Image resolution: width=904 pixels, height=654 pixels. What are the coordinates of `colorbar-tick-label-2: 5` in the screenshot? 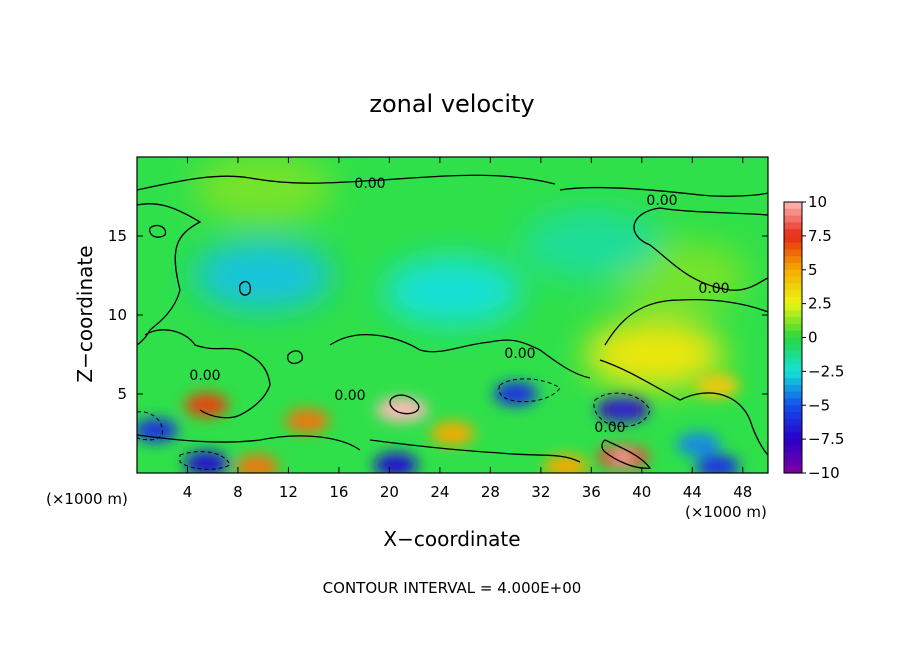 It's located at (813, 270).